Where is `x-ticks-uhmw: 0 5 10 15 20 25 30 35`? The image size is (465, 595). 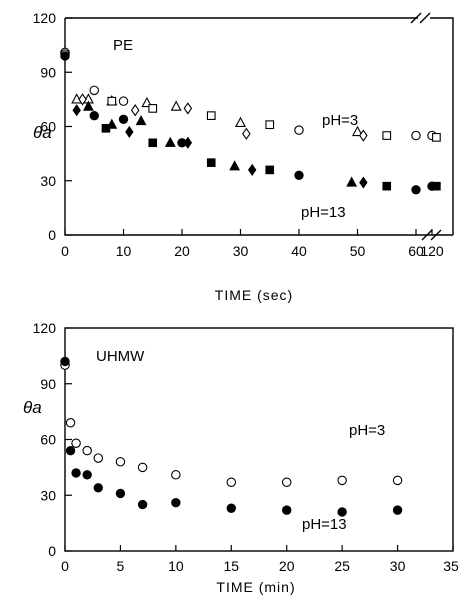
x-ticks-uhmw: 0 5 10 15 20 25 30 35 is located at coordinates (260, 559).